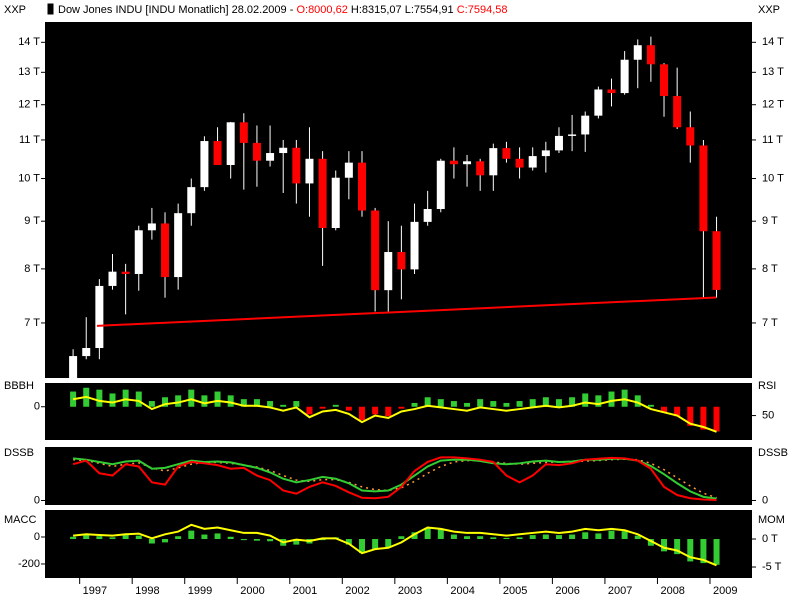 The image size is (800, 600). I want to click on x-tick-label: 2004, so click(462, 591).